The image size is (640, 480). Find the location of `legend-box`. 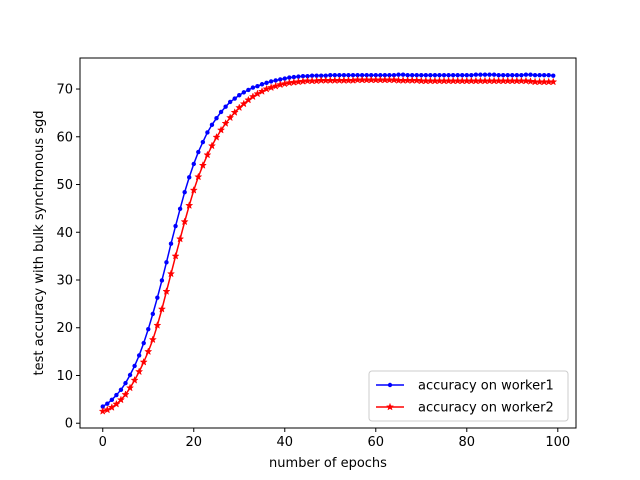

legend-box is located at coordinates (468, 396).